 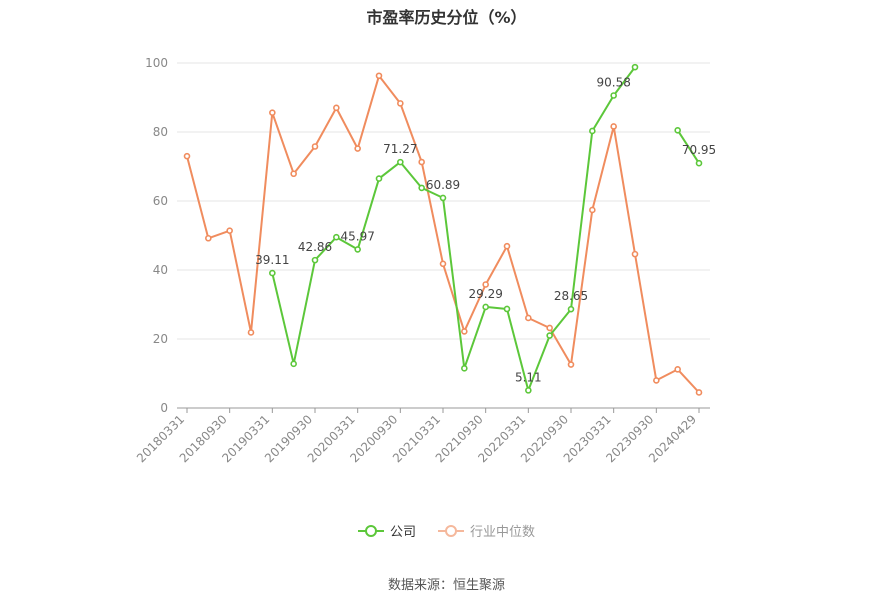 What do you see at coordinates (160, 201) in the screenshot?
I see `y-tick-label: 60` at bounding box center [160, 201].